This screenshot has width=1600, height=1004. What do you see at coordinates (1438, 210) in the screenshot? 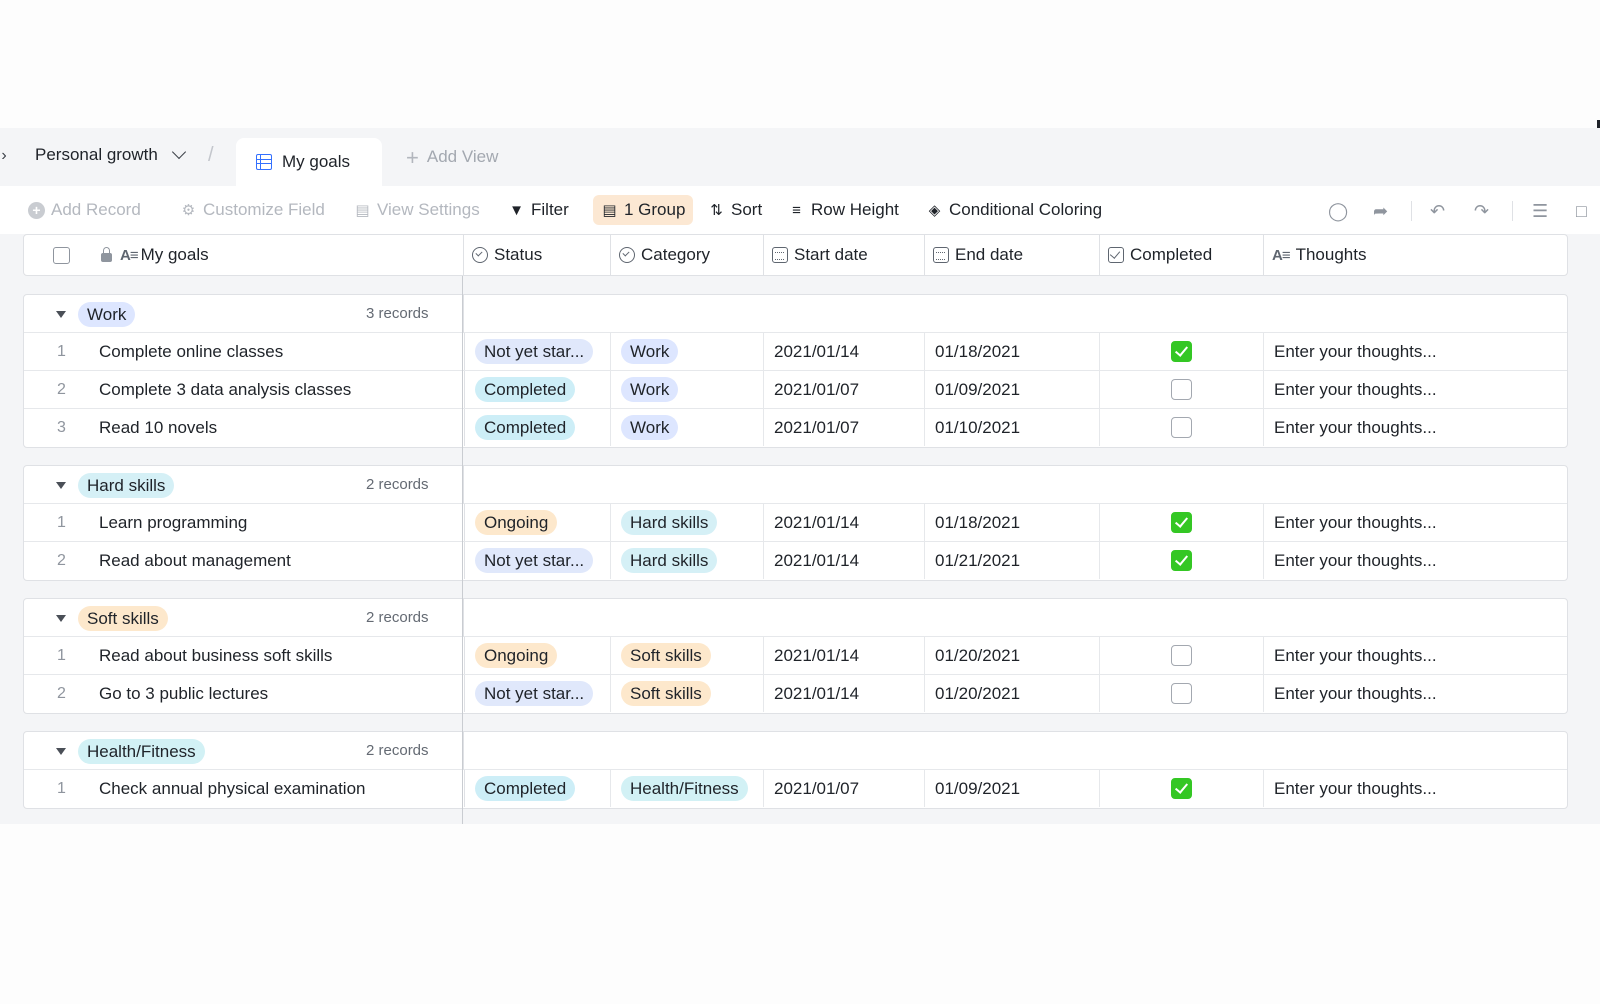
I see `undo-icon: ↶` at bounding box center [1438, 210].